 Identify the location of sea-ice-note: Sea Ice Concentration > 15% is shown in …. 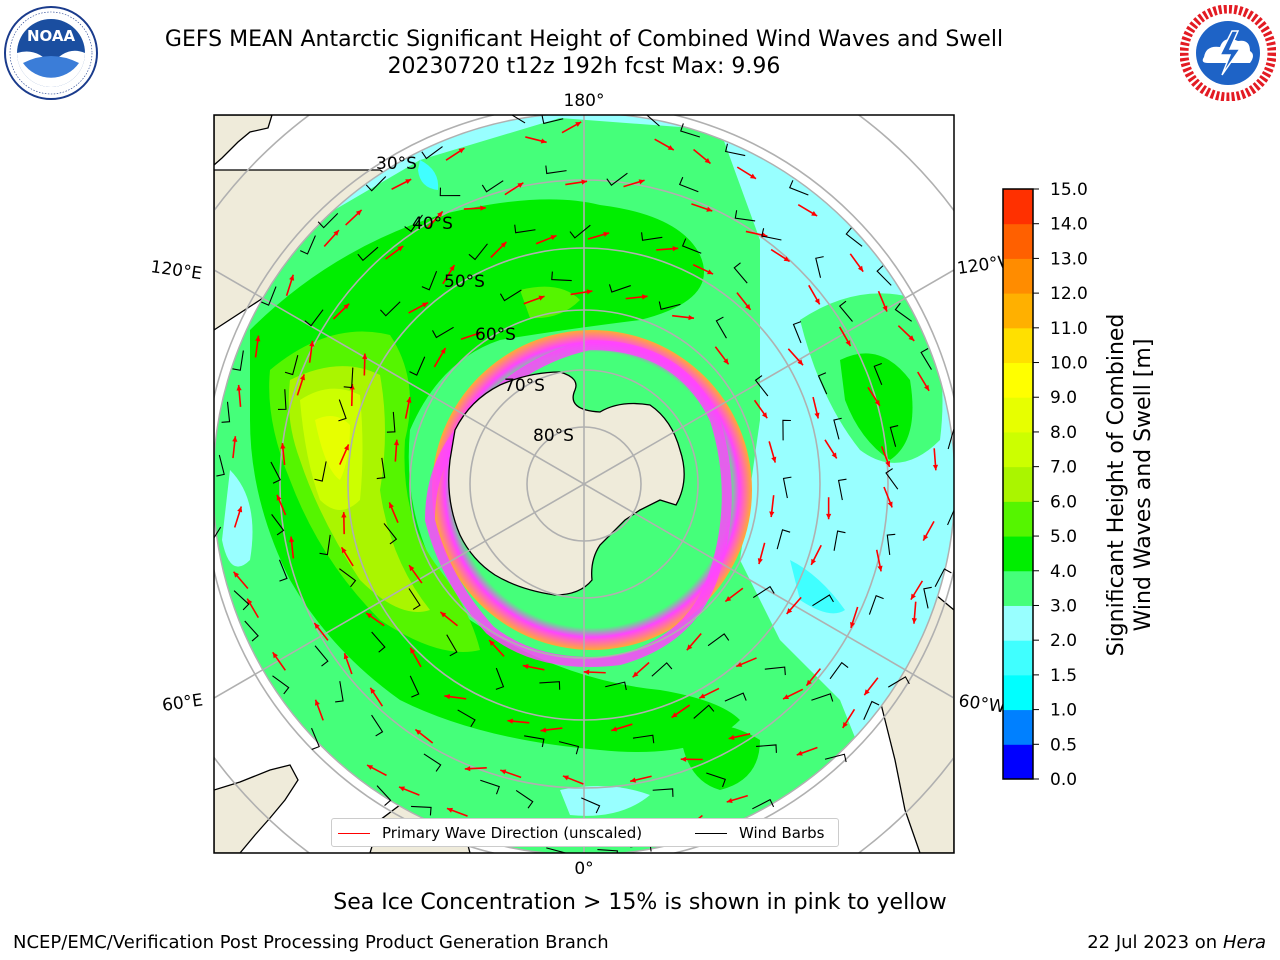
(640, 902).